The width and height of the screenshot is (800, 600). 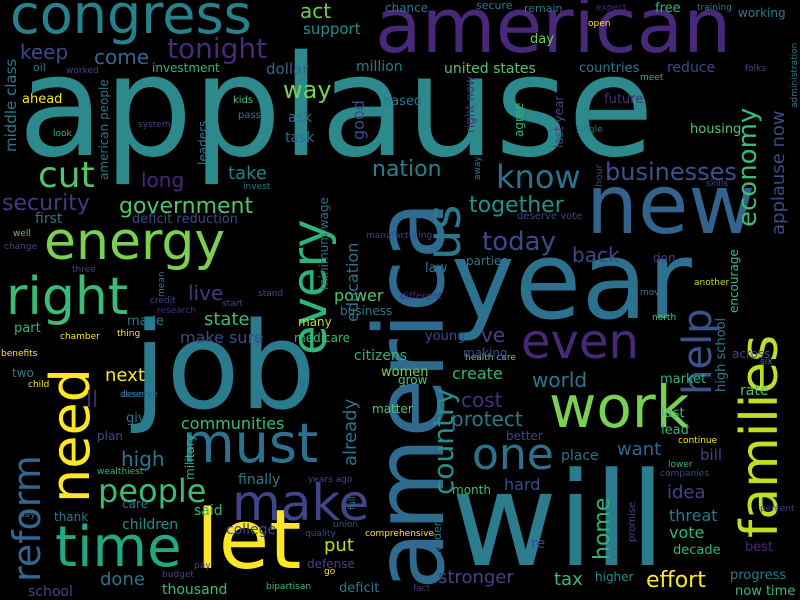 What do you see at coordinates (683, 379) in the screenshot?
I see `word: market` at bounding box center [683, 379].